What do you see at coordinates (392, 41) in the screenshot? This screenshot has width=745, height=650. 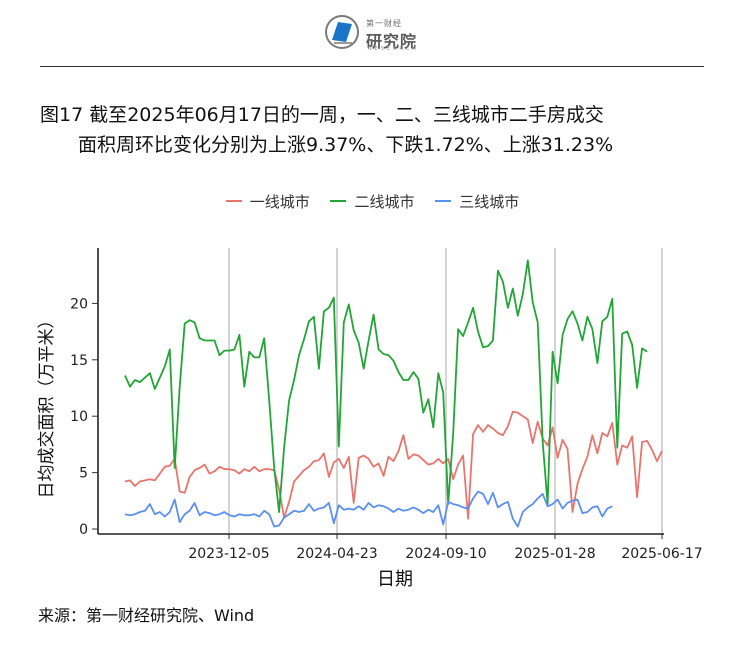 I see `logo-text-big: 研究院` at bounding box center [392, 41].